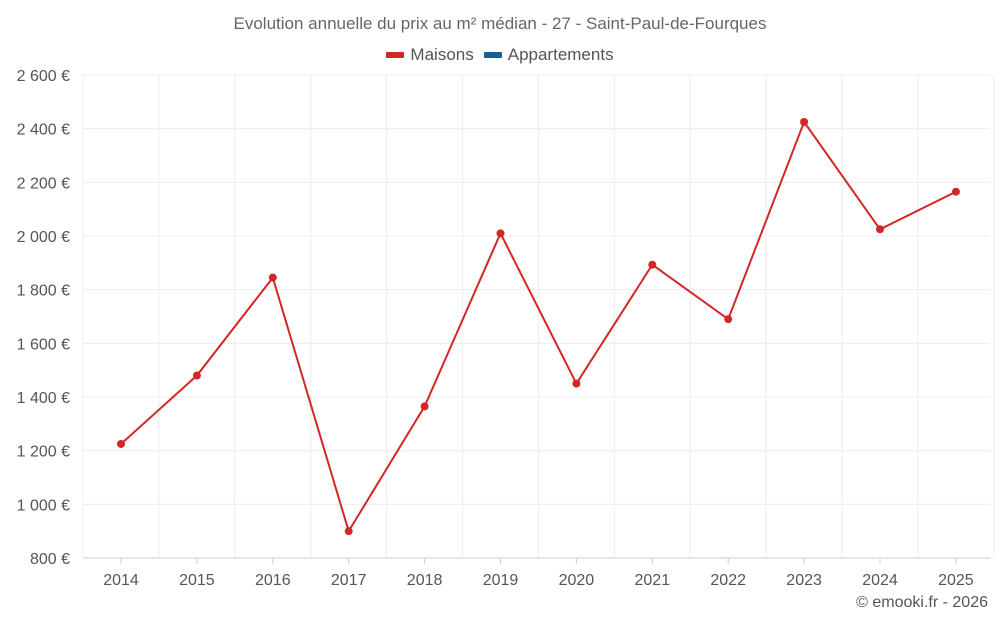 The height and width of the screenshot is (625, 1000). What do you see at coordinates (577, 580) in the screenshot?
I see `x-tick-label: 2020` at bounding box center [577, 580].